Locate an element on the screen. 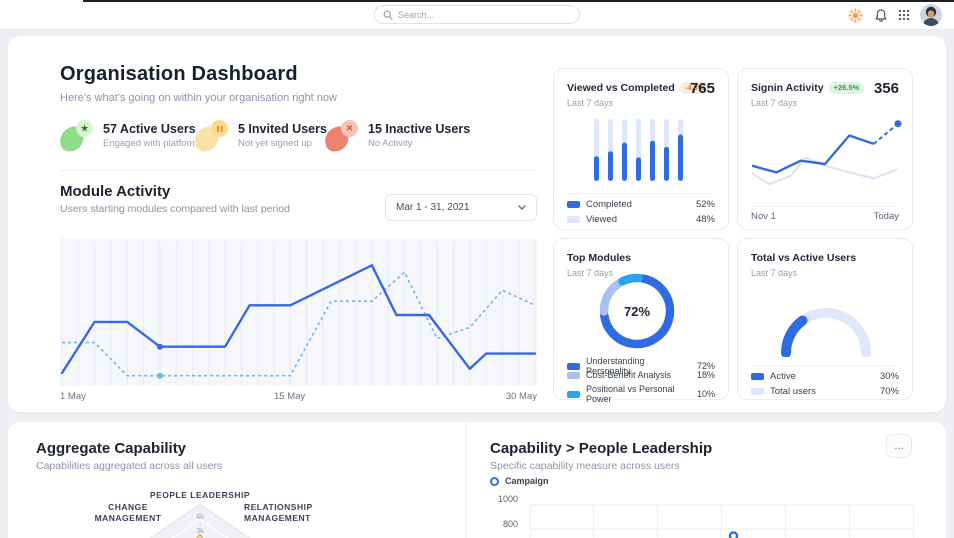  topbar is located at coordinates (477, 15).